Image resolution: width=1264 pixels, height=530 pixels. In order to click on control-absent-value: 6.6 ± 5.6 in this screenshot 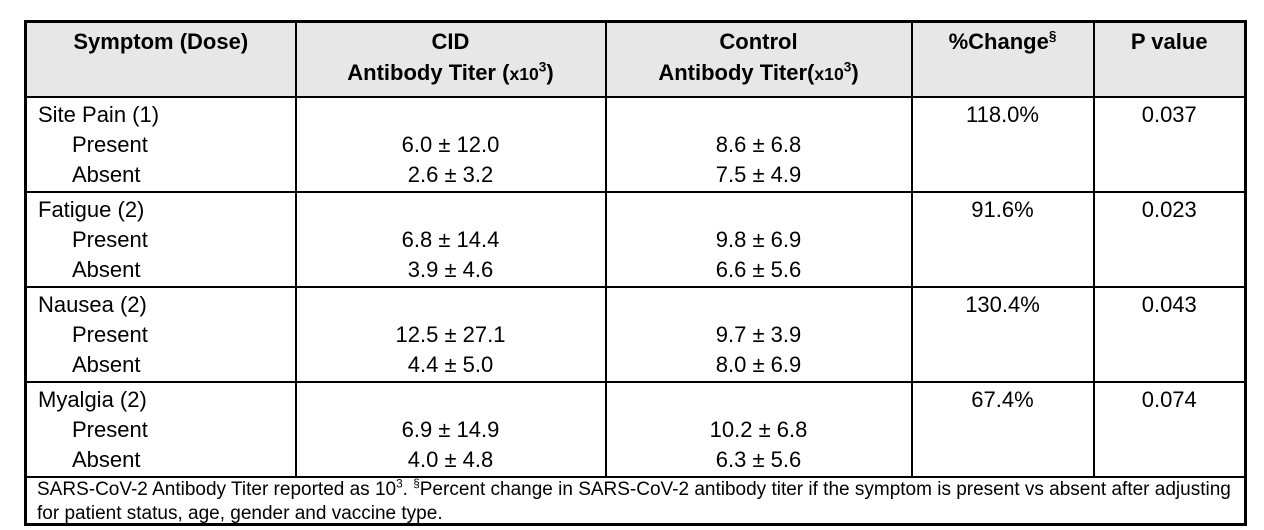, I will do `click(758, 269)`.